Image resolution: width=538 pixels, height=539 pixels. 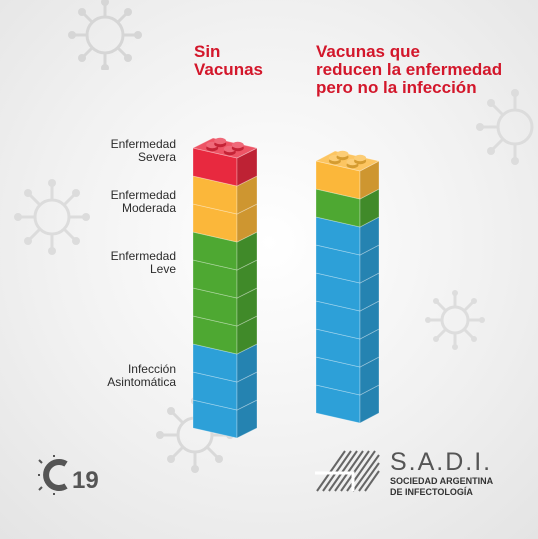 I want to click on heading-line: Vacunas, so click(x=228, y=69).